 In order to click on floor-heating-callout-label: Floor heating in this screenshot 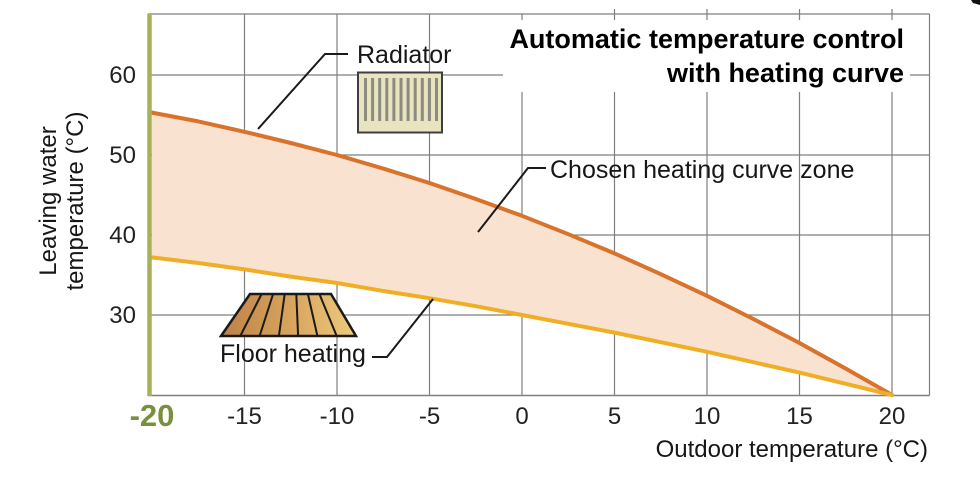, I will do `click(293, 354)`.